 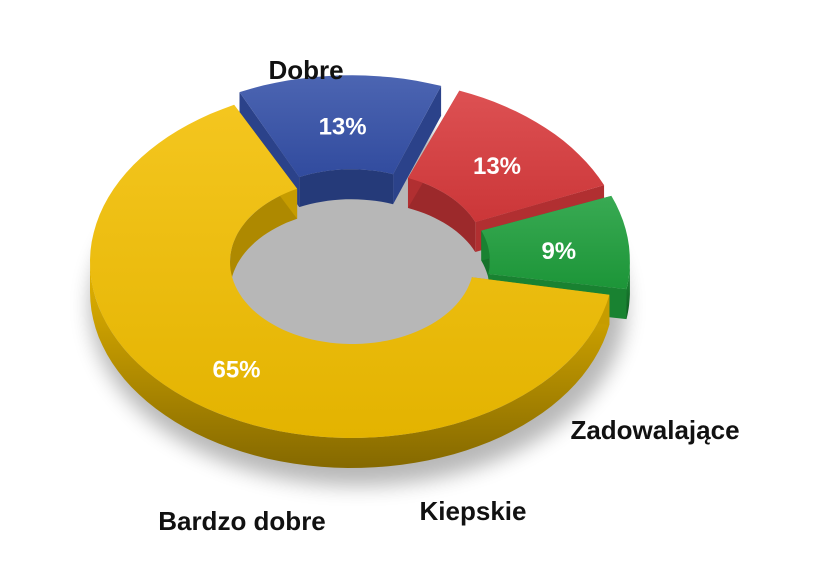 What do you see at coordinates (654, 430) in the screenshot?
I see `category-label: Zadowalające` at bounding box center [654, 430].